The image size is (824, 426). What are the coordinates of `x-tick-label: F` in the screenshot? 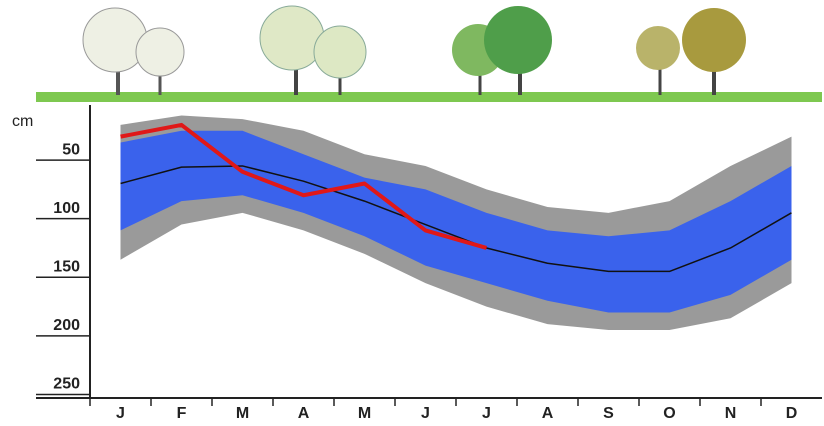 It's located at (182, 413).